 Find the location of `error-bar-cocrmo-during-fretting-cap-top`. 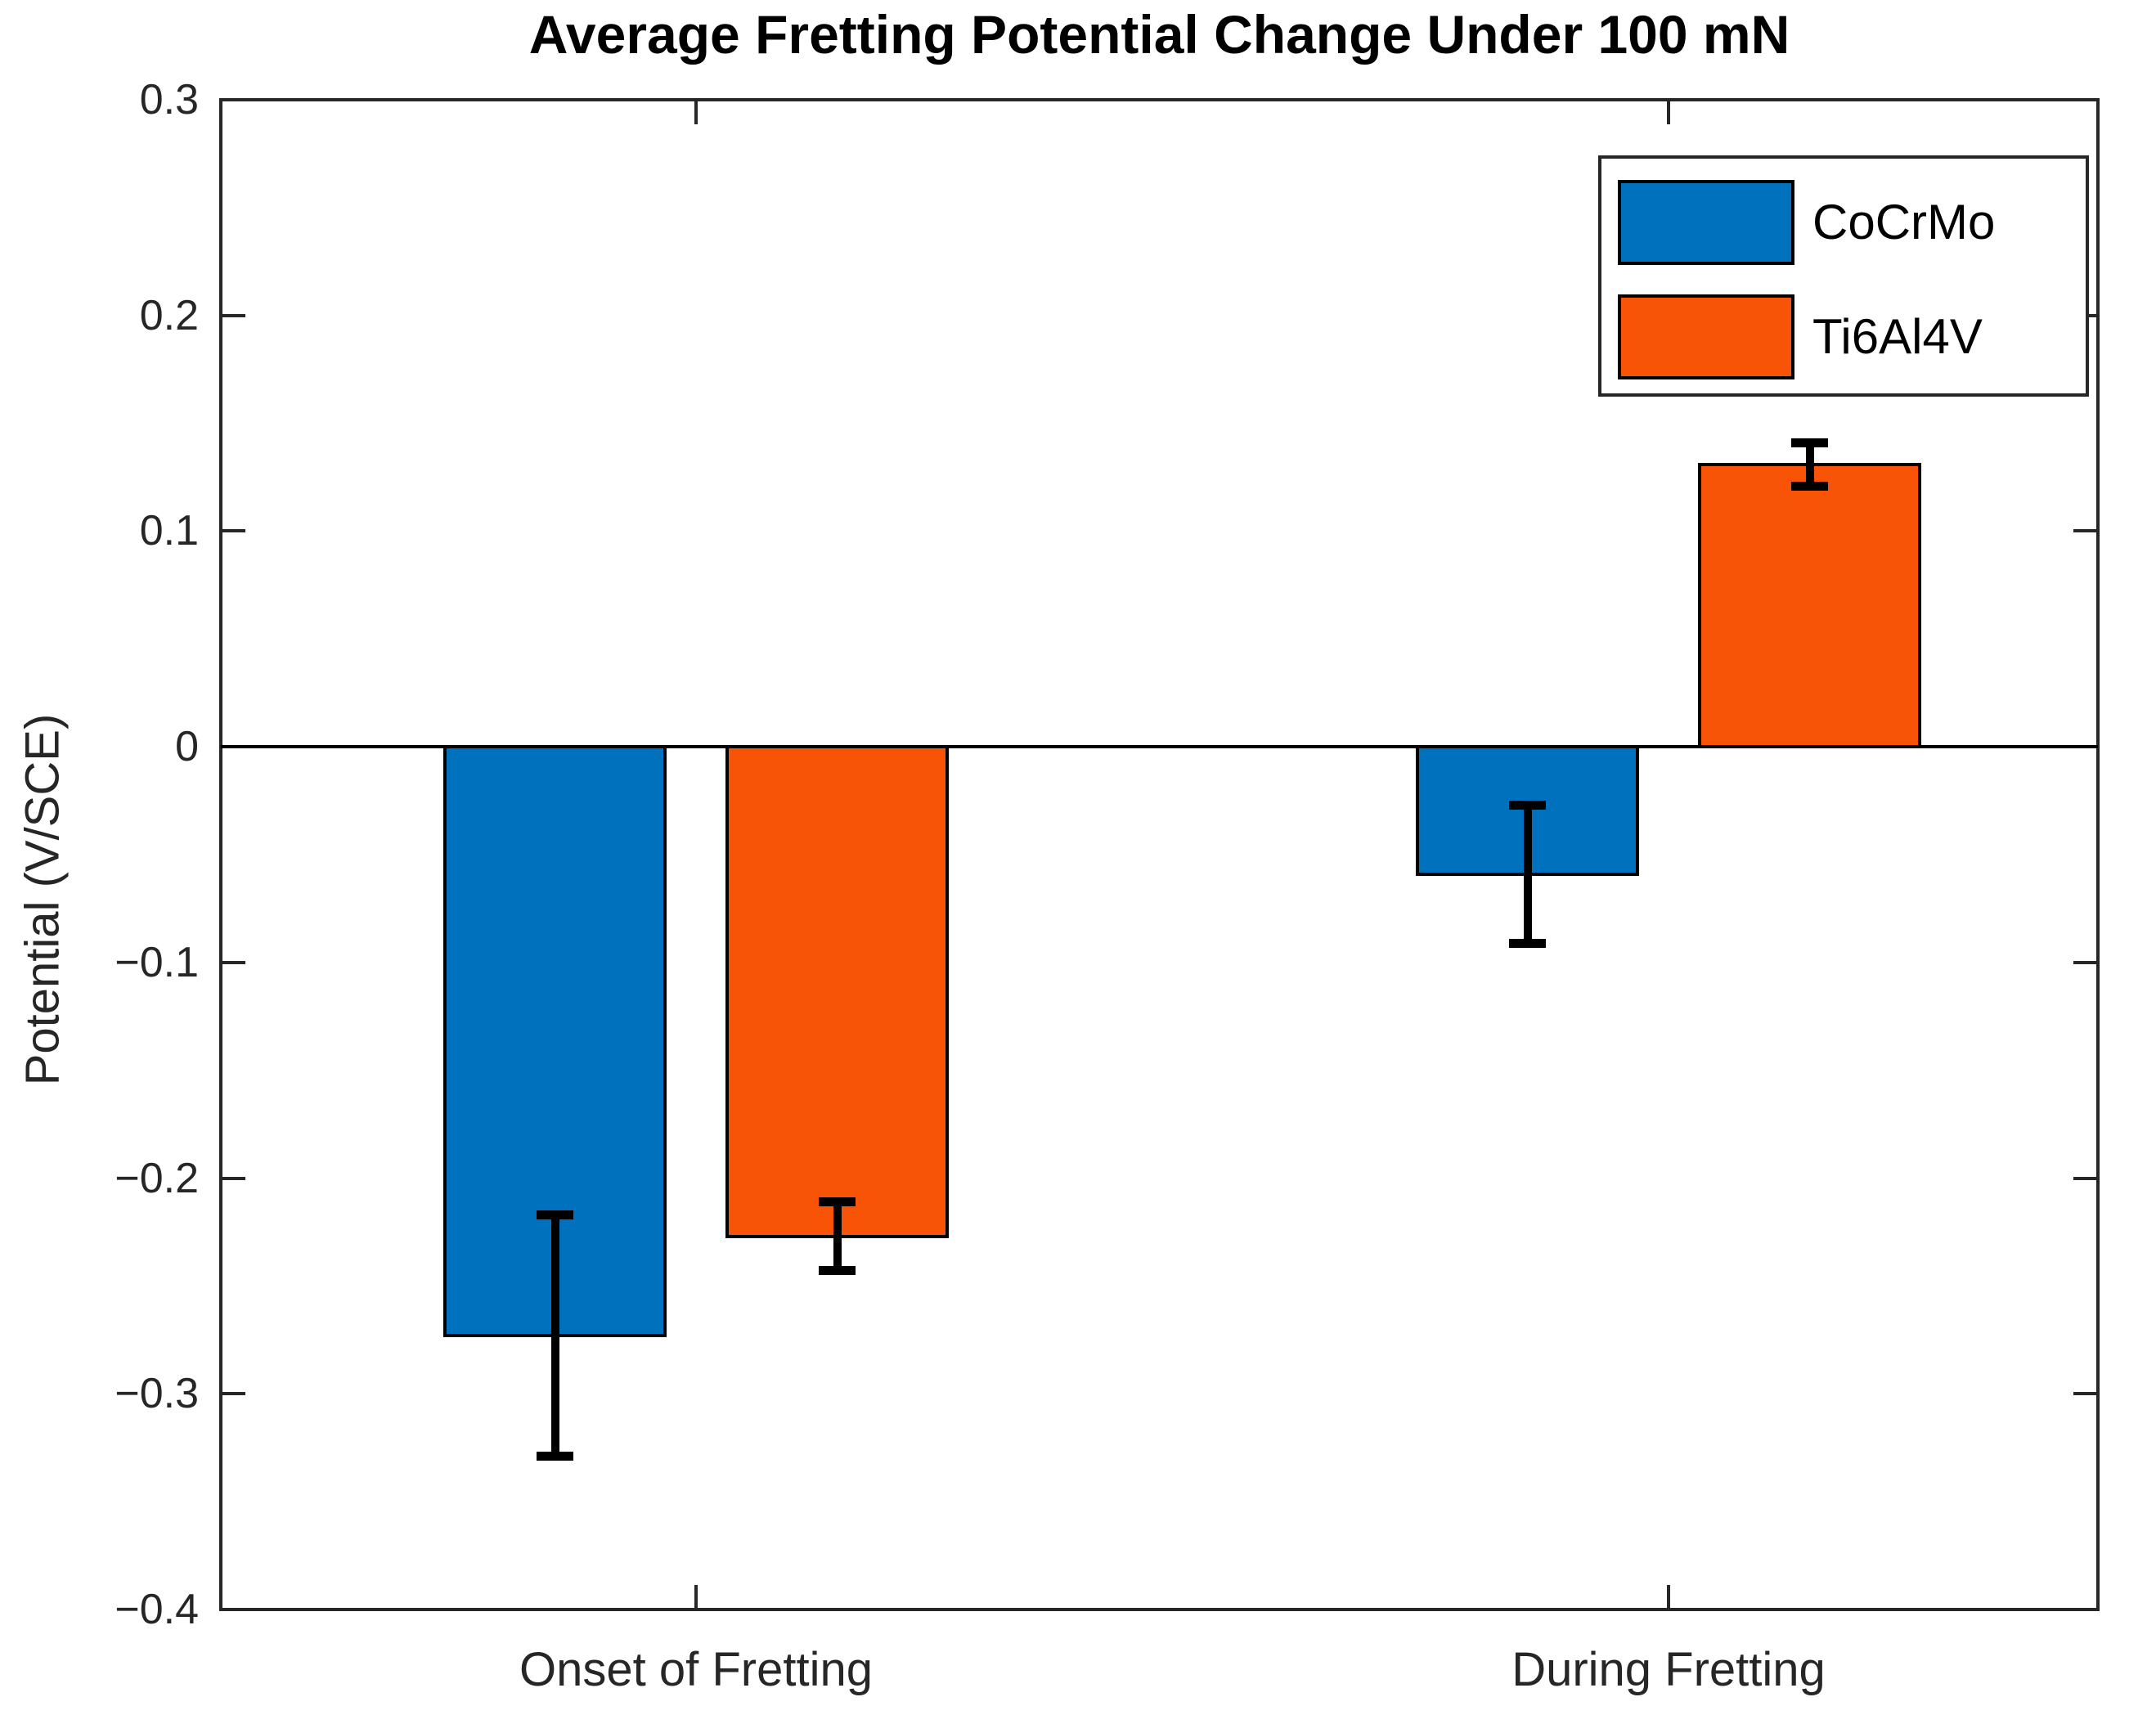

error-bar-cocrmo-during-fretting-cap-top is located at coordinates (1527, 805).